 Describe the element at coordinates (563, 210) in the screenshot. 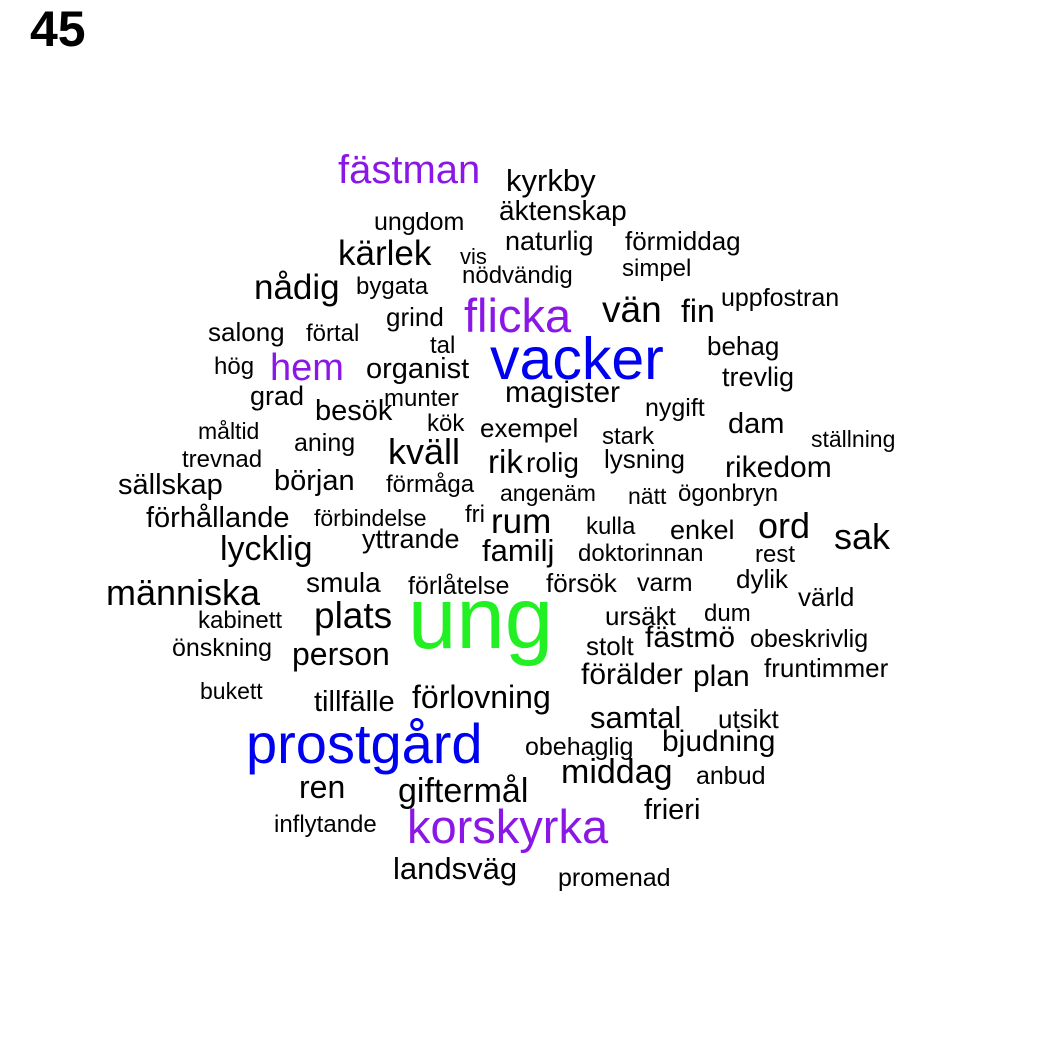

I see `word-aktenskap: äktenskap` at that location.